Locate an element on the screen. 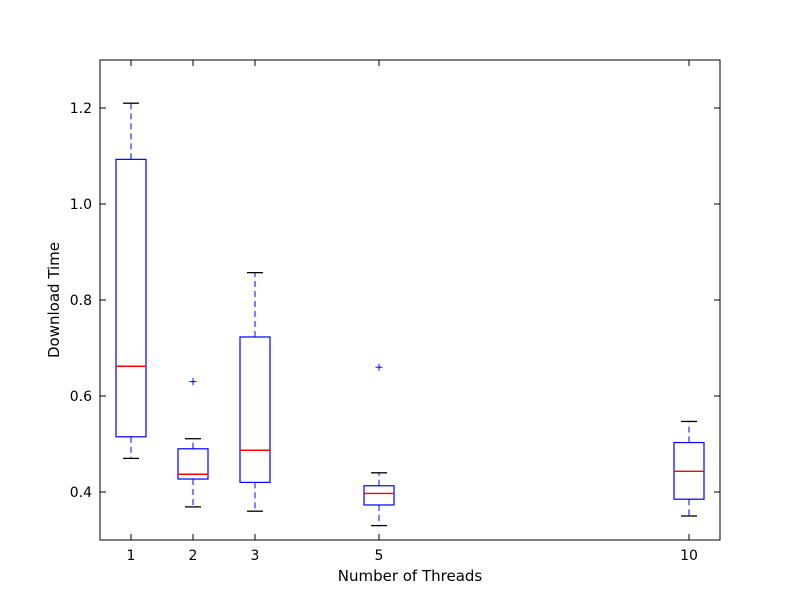 The image size is (800, 600). x-tick-label: 10 is located at coordinates (689, 556).